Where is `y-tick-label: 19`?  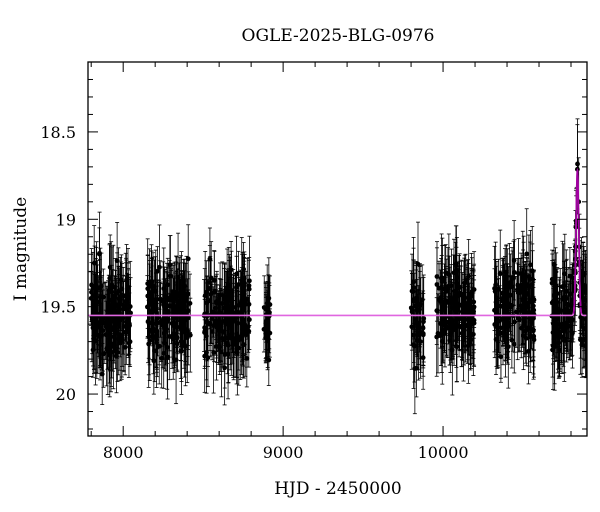 y-tick-label: 19 is located at coordinates (66, 219).